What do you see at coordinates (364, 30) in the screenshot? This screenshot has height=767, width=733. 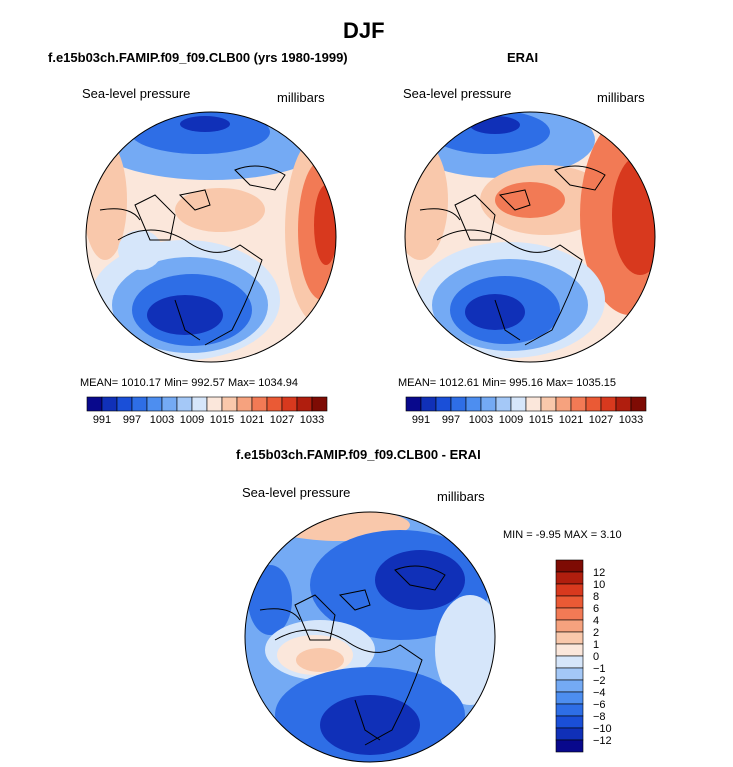 I see `page-title: DJF` at bounding box center [364, 30].